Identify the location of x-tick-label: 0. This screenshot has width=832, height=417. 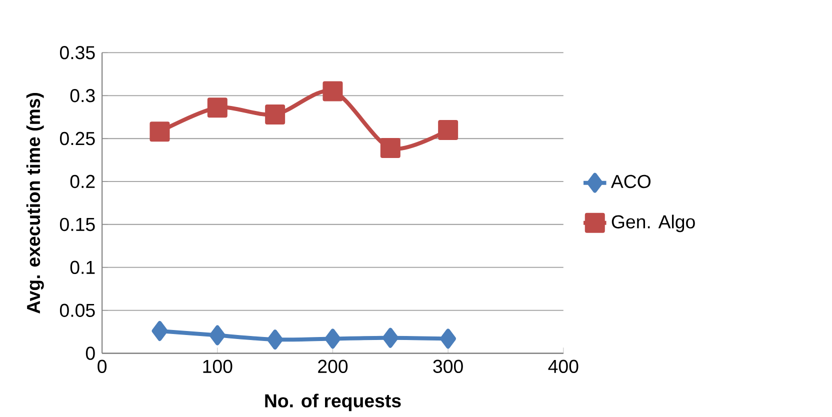
(102, 366).